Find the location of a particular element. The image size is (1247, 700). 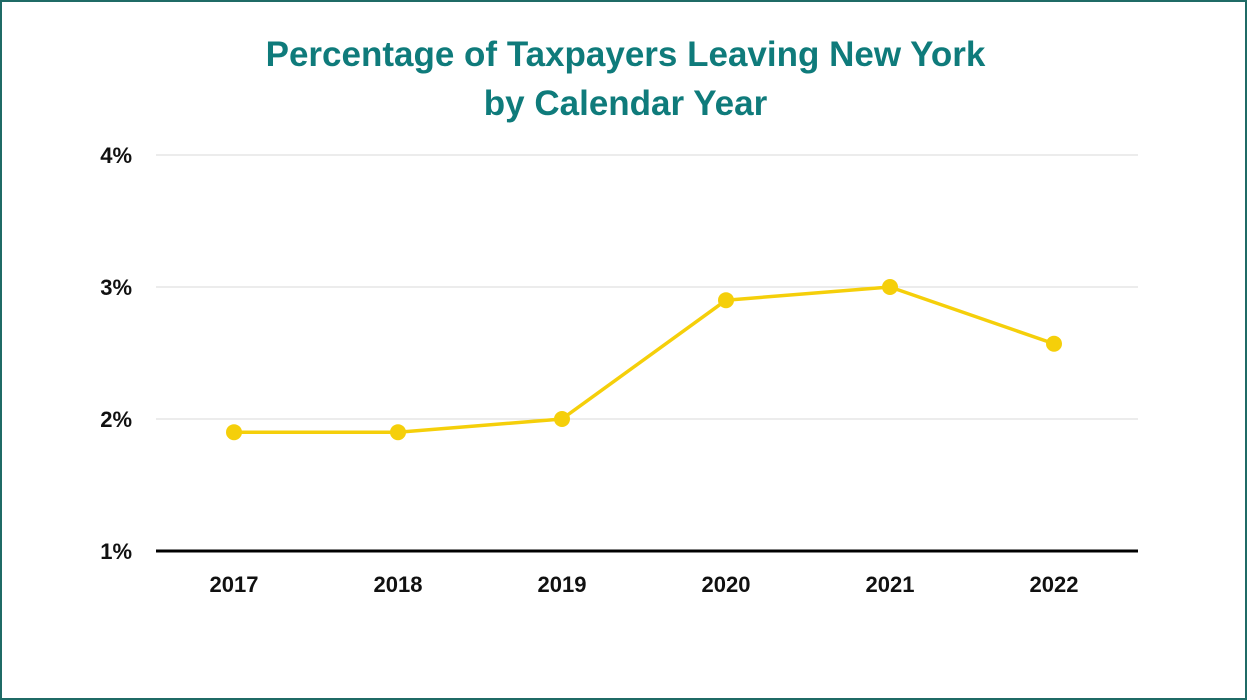

x-tick-label: 2022 is located at coordinates (1054, 584).